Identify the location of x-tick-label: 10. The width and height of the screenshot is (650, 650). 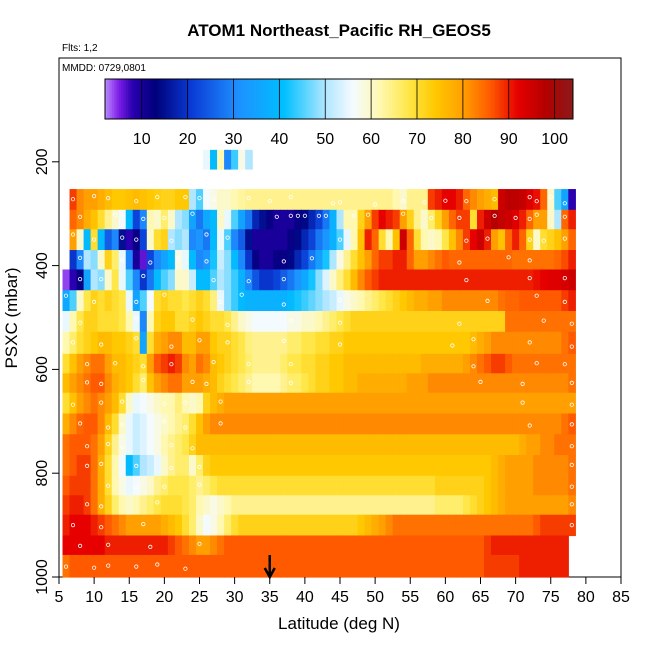
(94, 597).